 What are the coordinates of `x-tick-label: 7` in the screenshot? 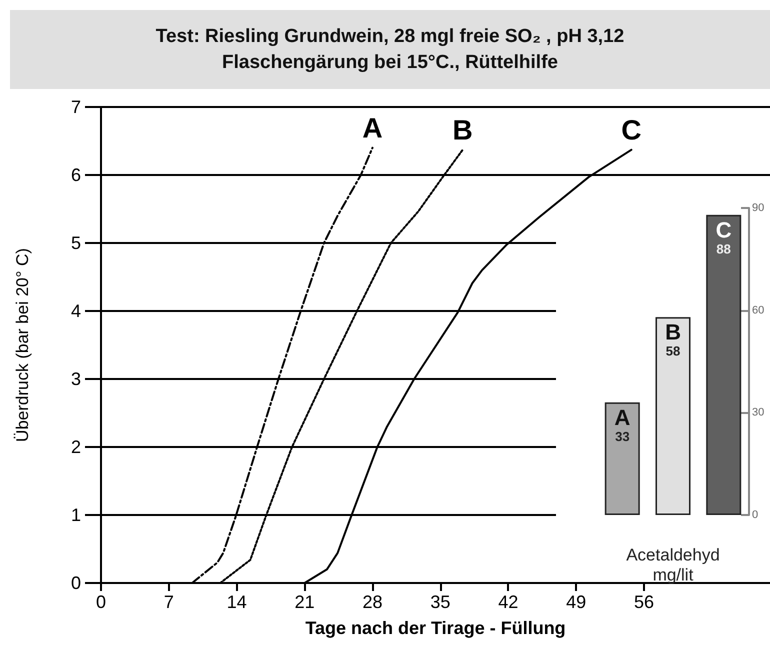 It's located at (169, 602).